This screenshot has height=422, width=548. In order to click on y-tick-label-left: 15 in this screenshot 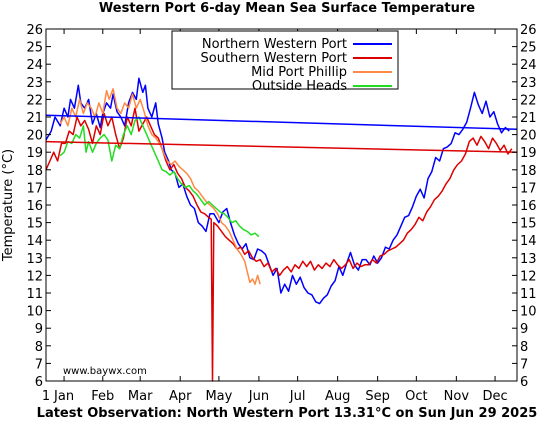, I will do `click(34, 224)`.